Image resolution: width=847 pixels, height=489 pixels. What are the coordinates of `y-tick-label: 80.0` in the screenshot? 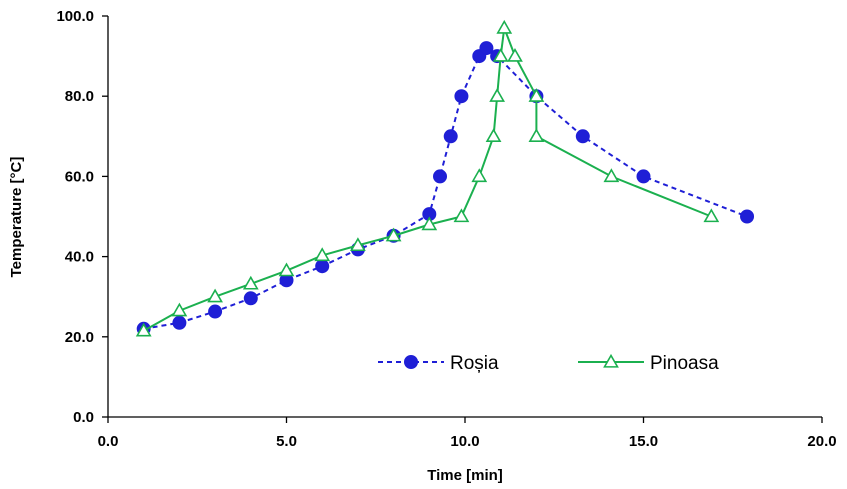 It's located at (79, 96).